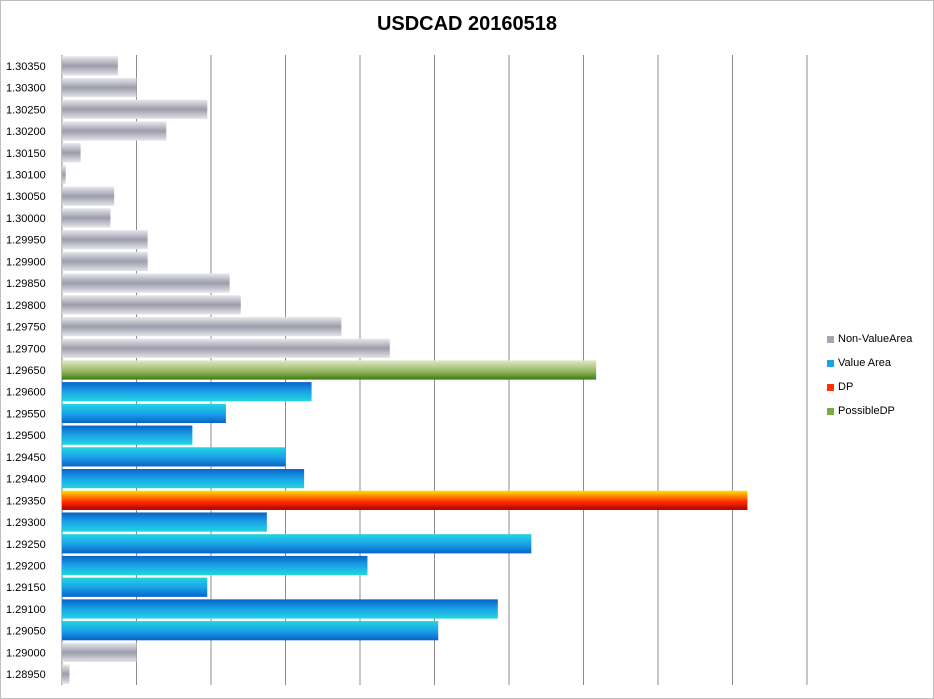  Describe the element at coordinates (26, 67) in the screenshot. I see `y-tick-label: 1.30350` at that location.